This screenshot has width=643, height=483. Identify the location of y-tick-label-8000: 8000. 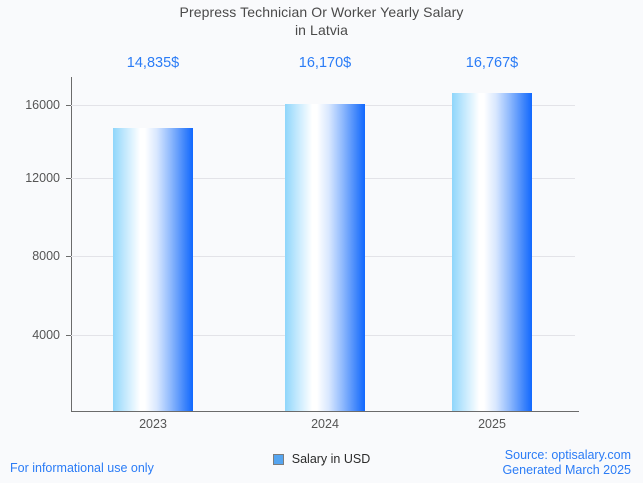
(46, 256).